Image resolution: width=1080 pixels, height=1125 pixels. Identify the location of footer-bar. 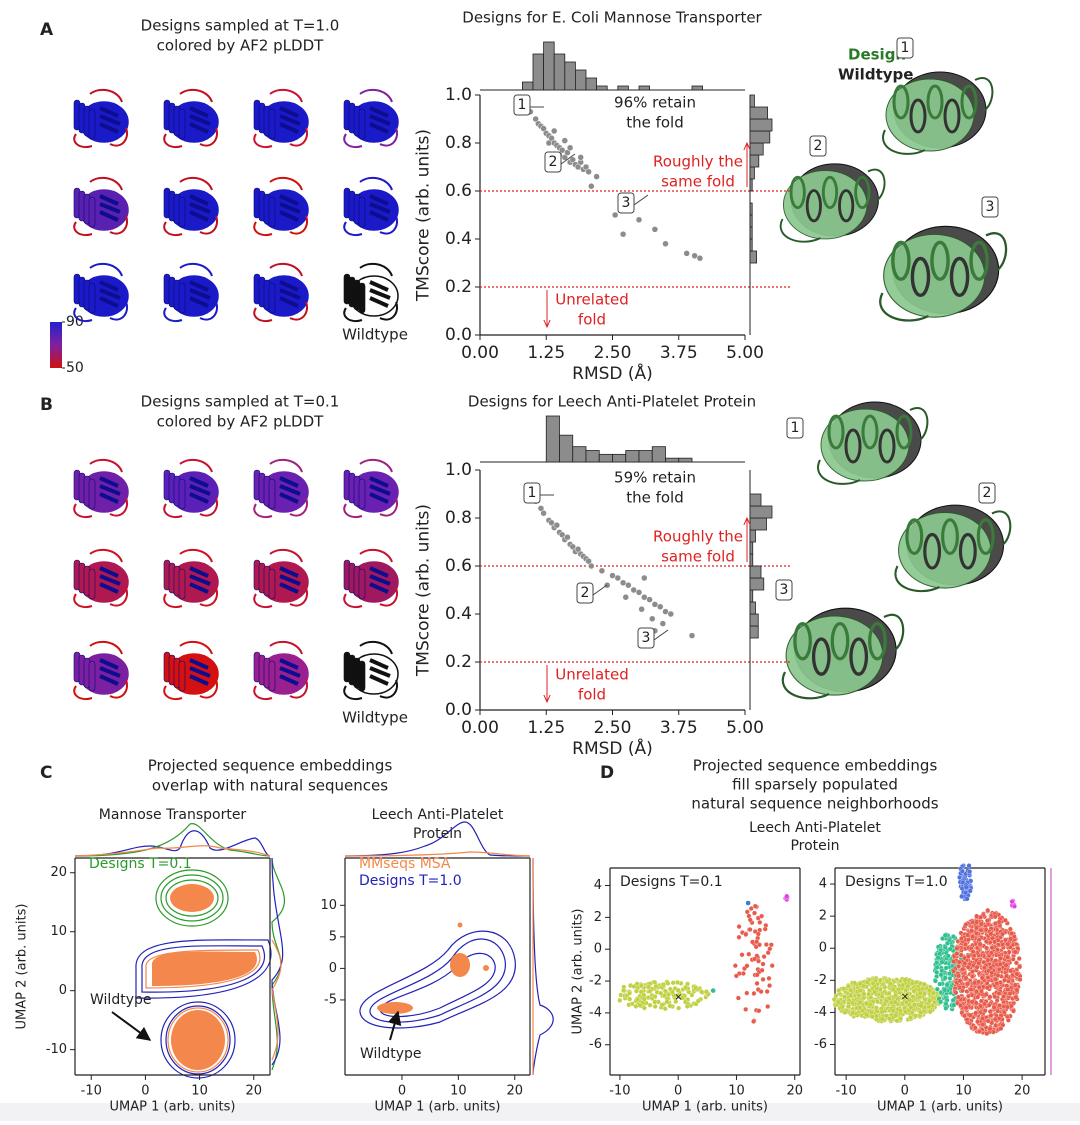
(540, 1112).